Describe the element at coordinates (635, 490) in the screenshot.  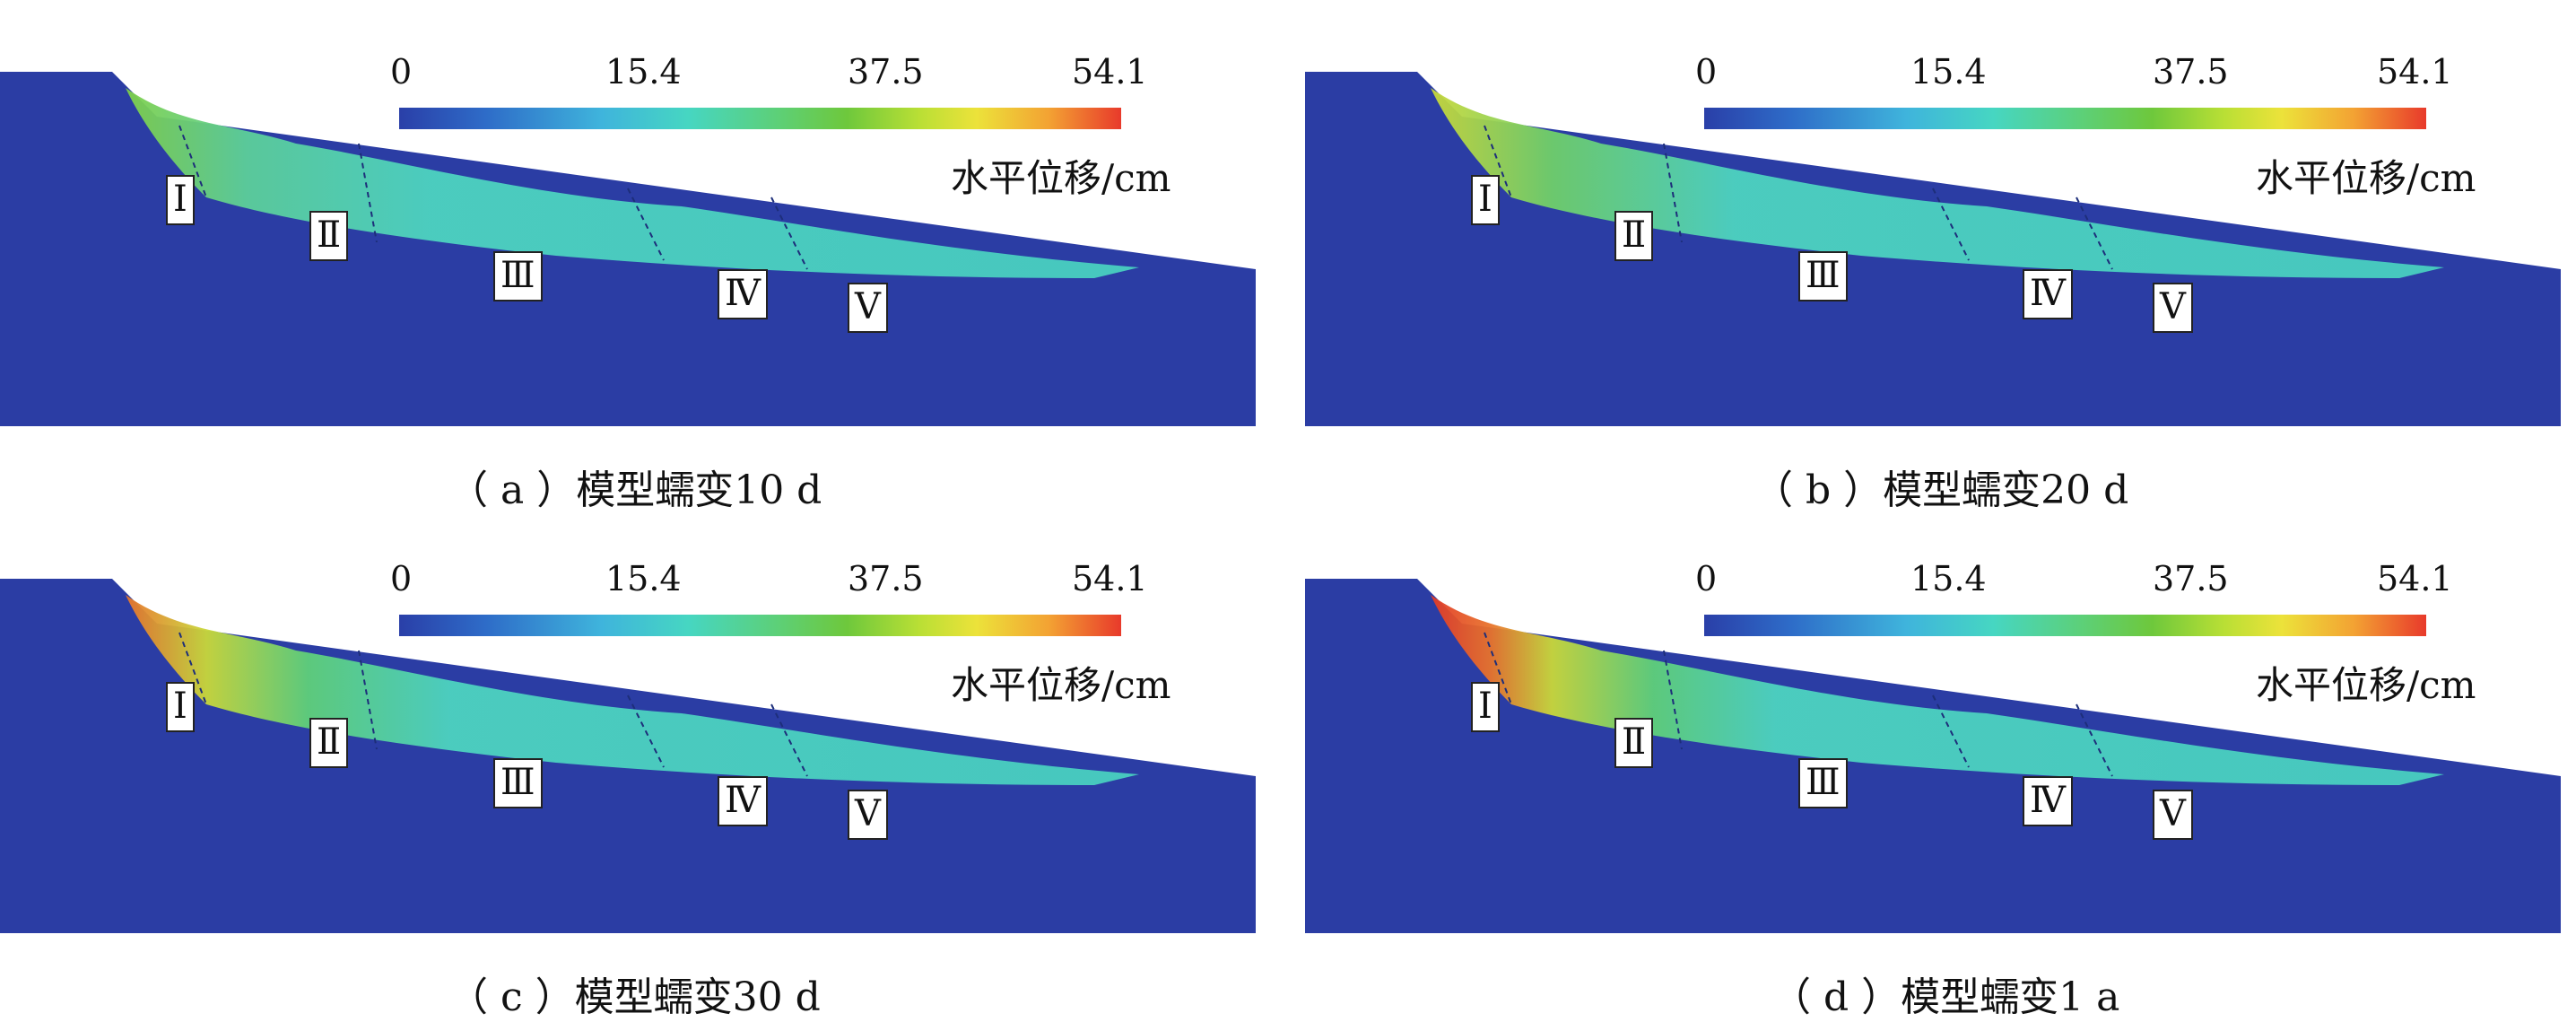
I see `caption-a: （ a ）模型蠕变10 d` at that location.